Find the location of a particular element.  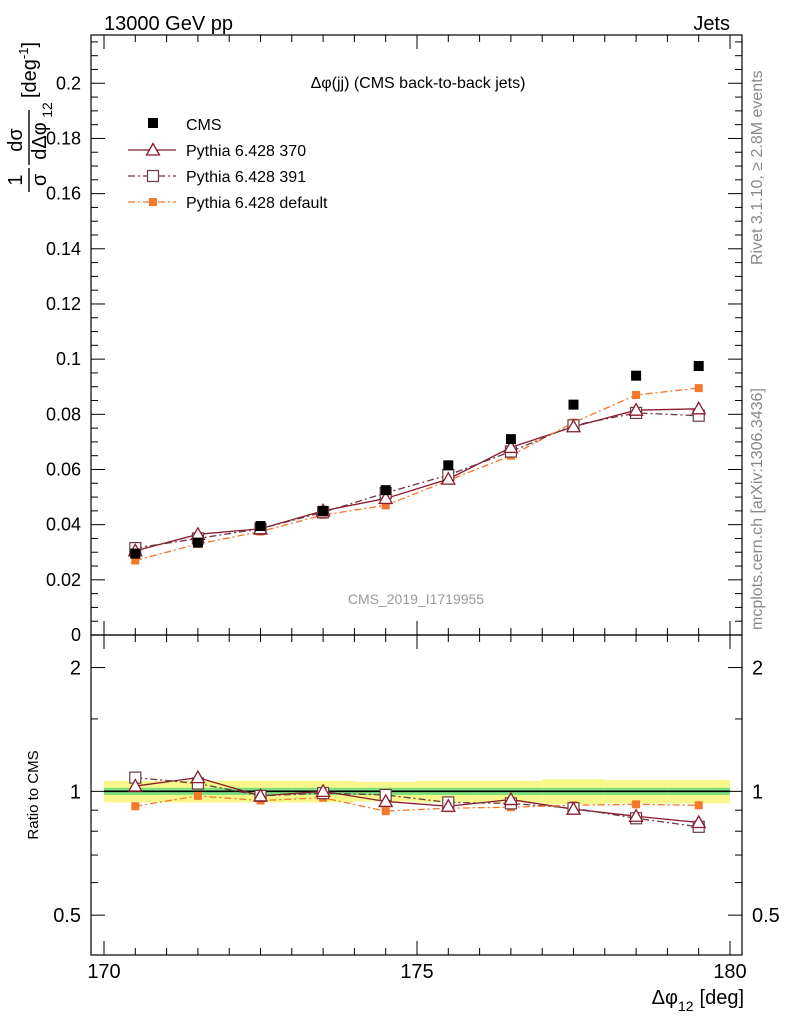

ratio-data is located at coordinates (417, 801).